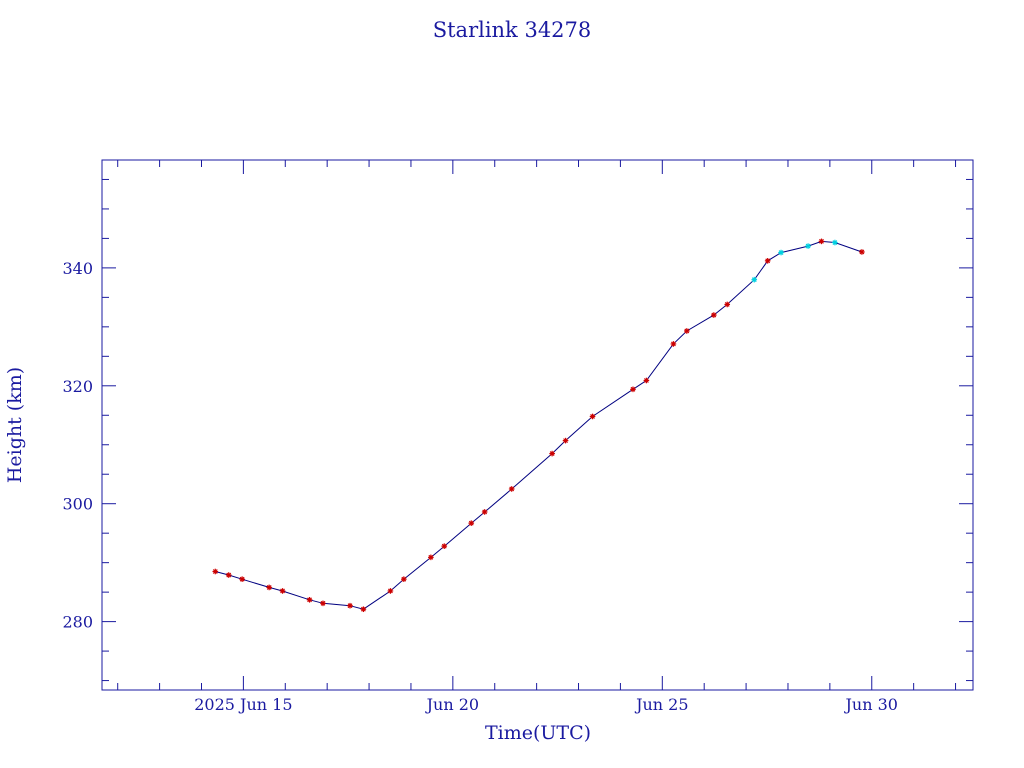  I want to click on x-tick-label: 2025 Jun 15, so click(243, 704).